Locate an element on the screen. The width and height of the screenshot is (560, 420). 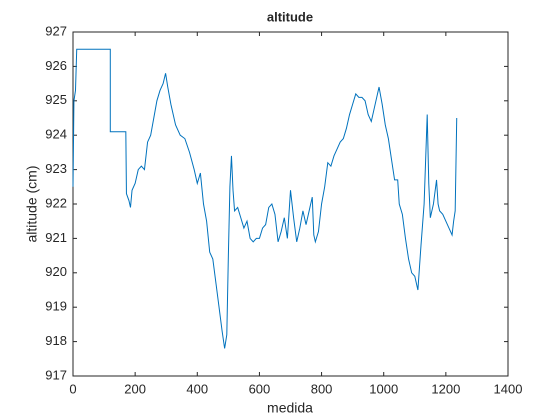
x-tick-label: 400 is located at coordinates (197, 388).